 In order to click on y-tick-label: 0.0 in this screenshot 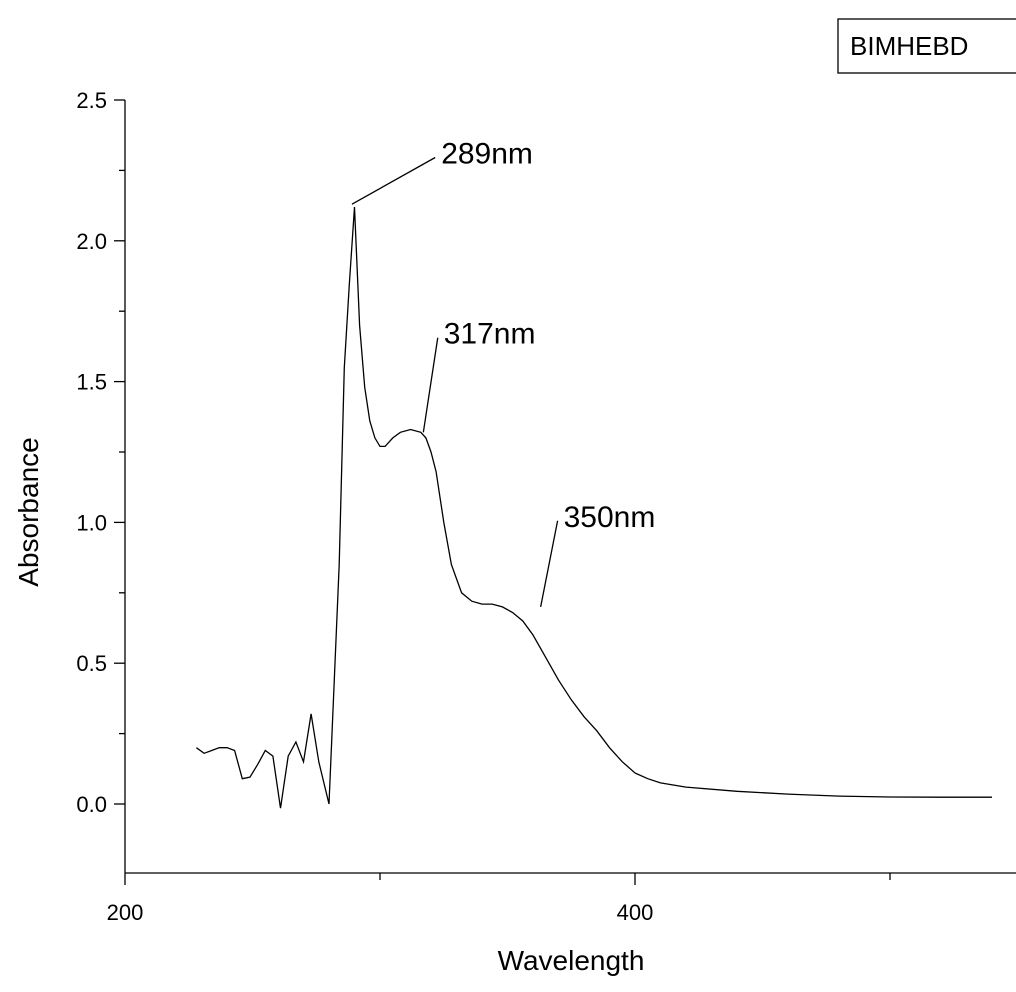, I will do `click(91, 804)`.